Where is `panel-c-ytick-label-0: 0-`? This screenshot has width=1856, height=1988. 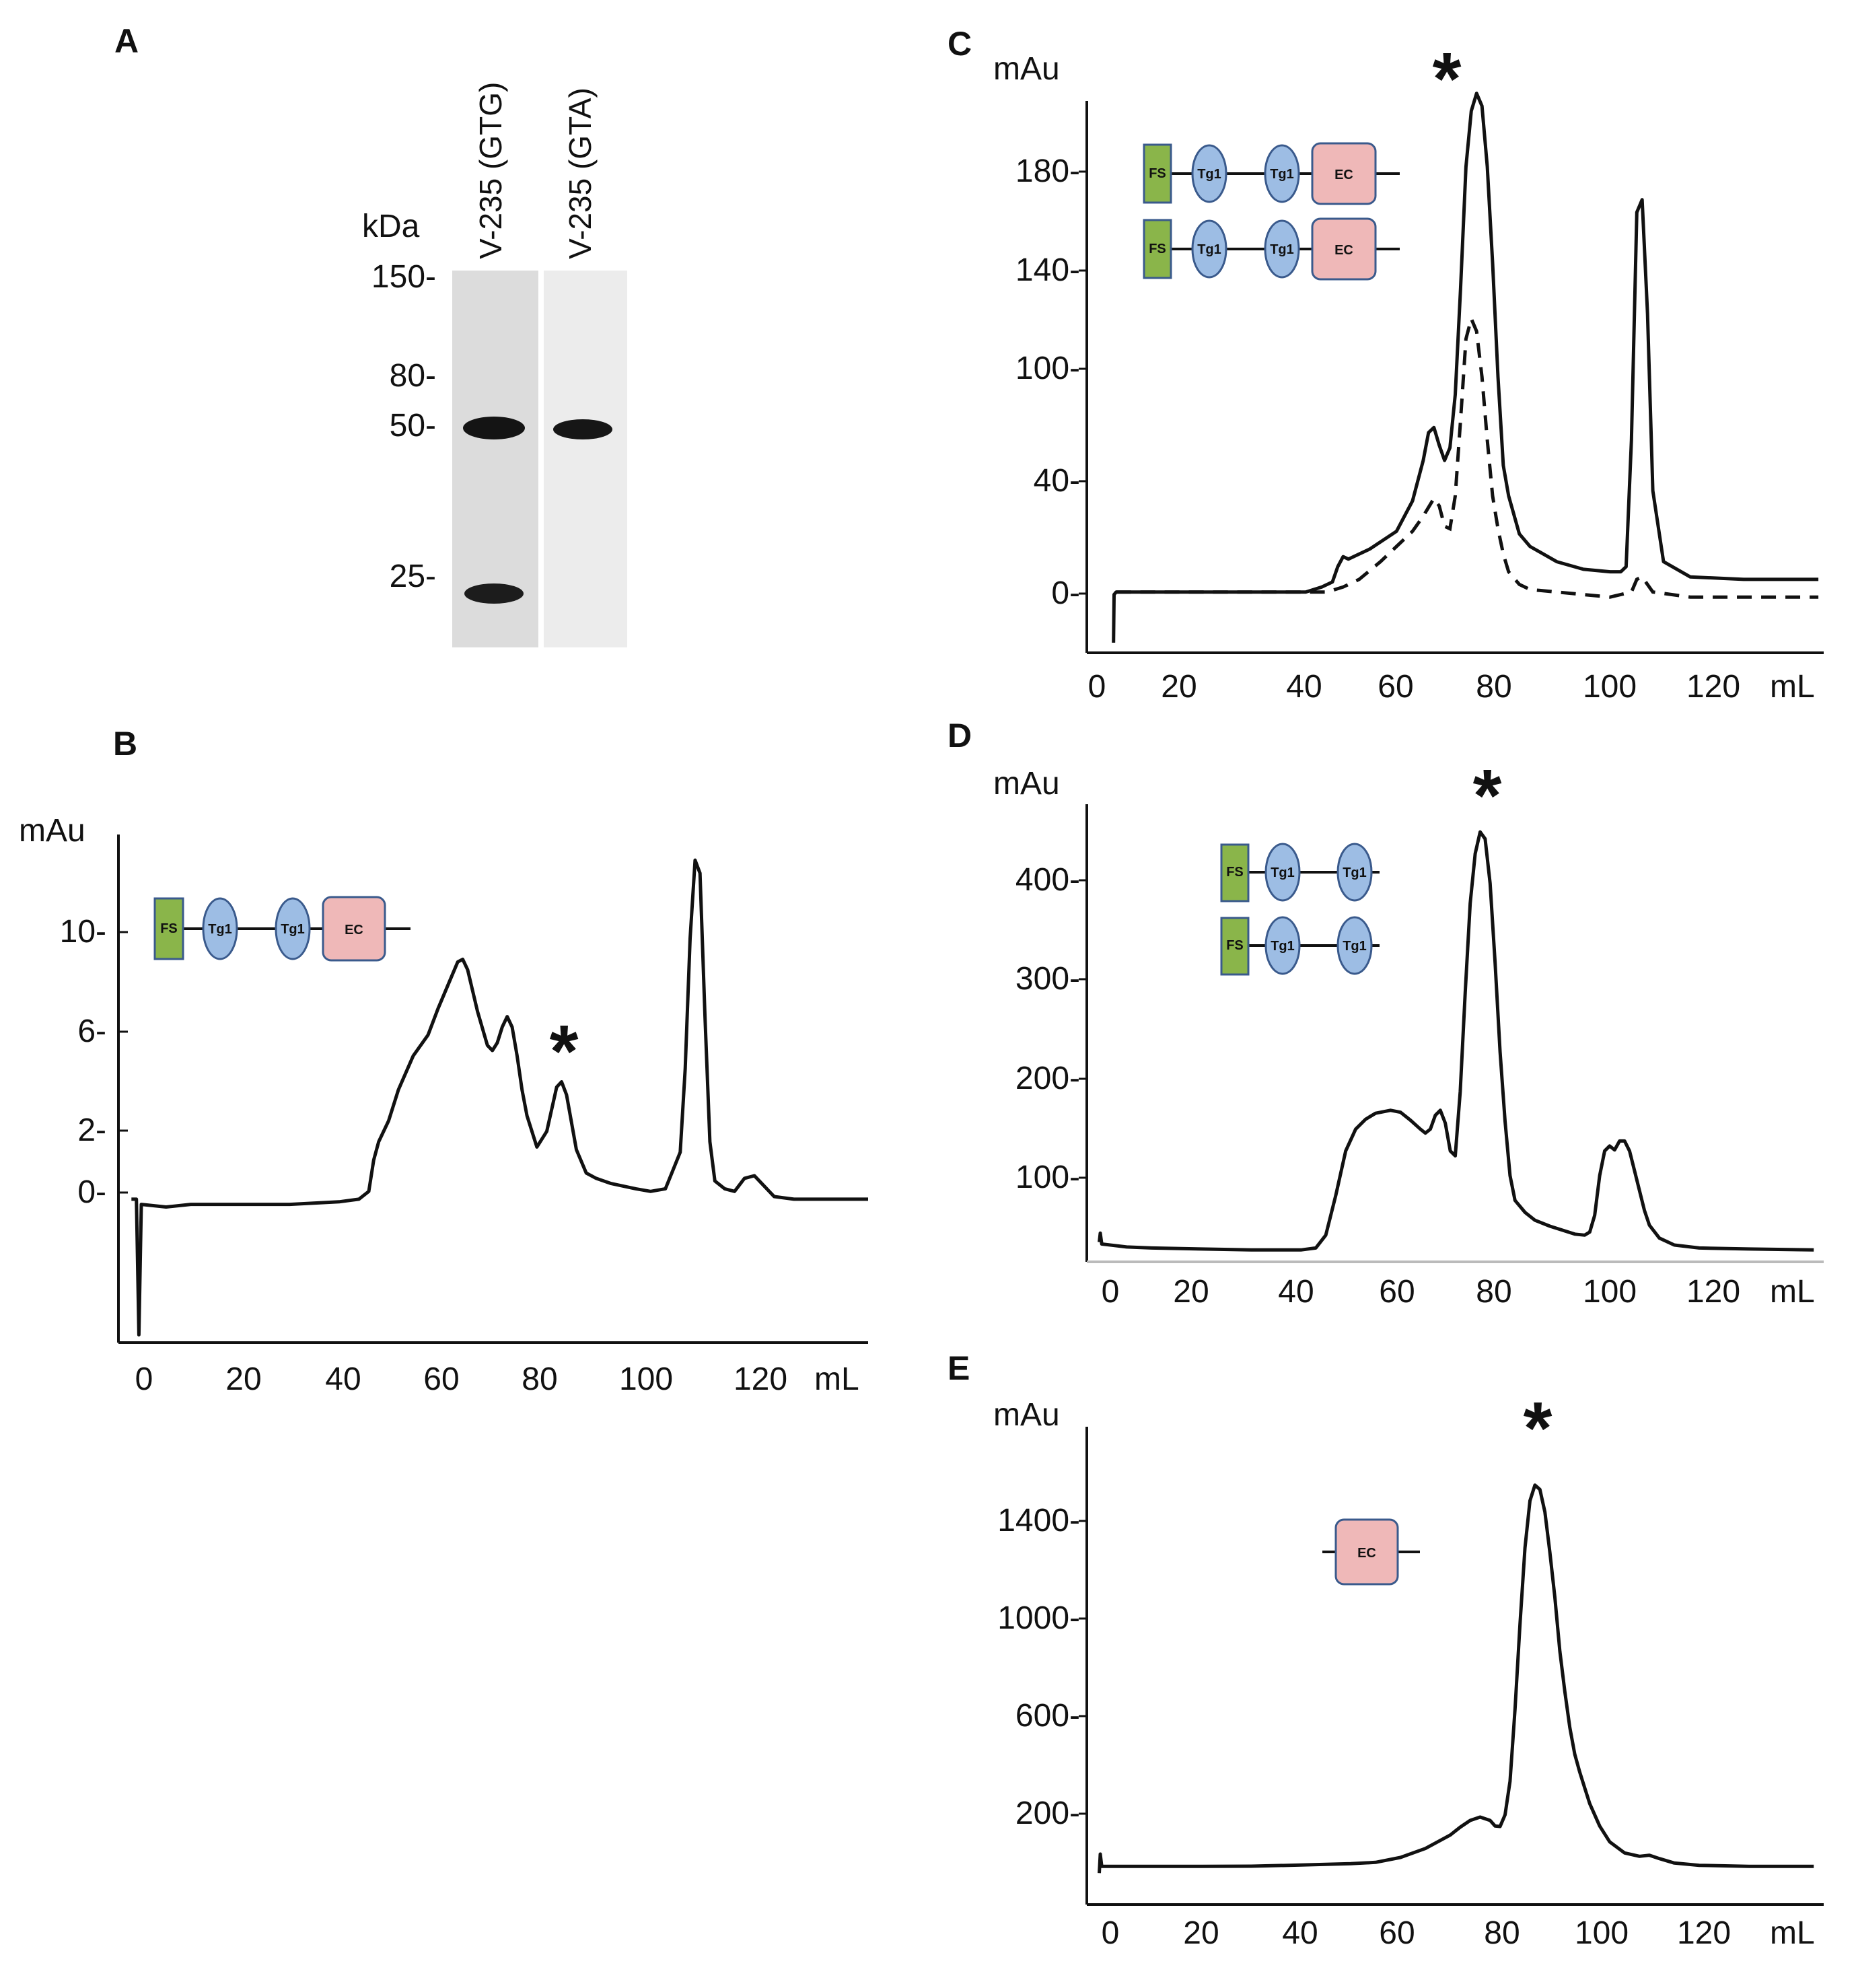
panel-c-ytick-label-0: 0- is located at coordinates (1065, 593).